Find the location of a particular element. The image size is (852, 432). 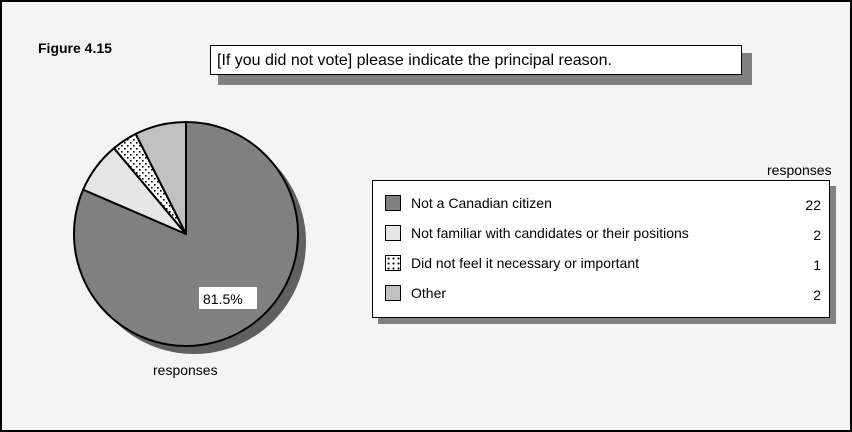

legend-label: Other is located at coordinates (429, 293).